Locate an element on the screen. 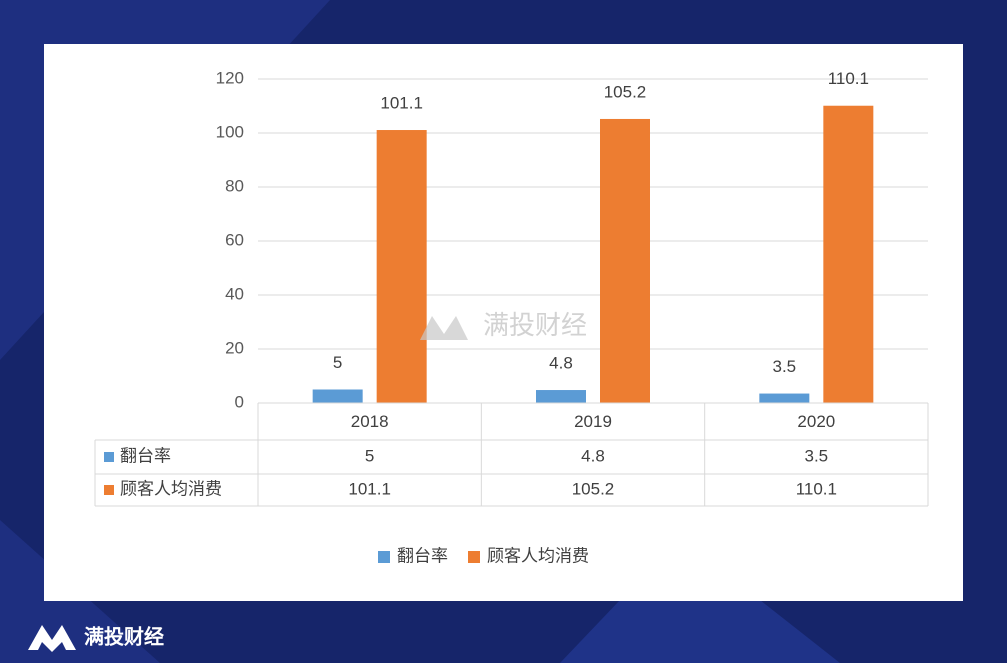 The height and width of the screenshot is (668, 1007). table-cell: 110.1 is located at coordinates (816, 488).